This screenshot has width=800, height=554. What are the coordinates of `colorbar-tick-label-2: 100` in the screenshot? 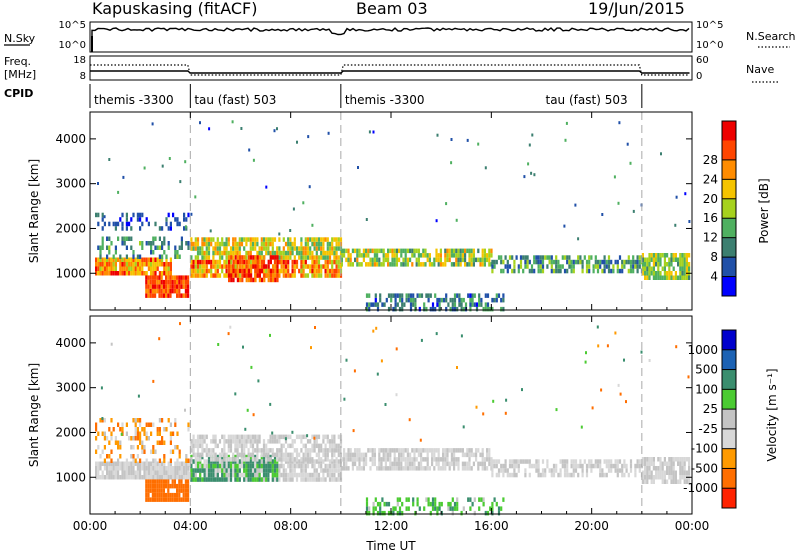 It's located at (706, 389).